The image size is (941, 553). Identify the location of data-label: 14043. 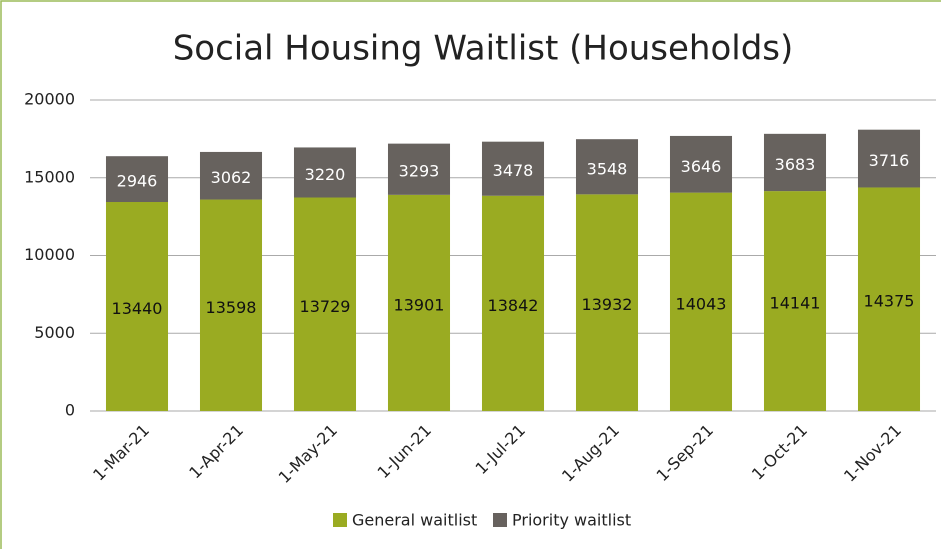
(701, 303).